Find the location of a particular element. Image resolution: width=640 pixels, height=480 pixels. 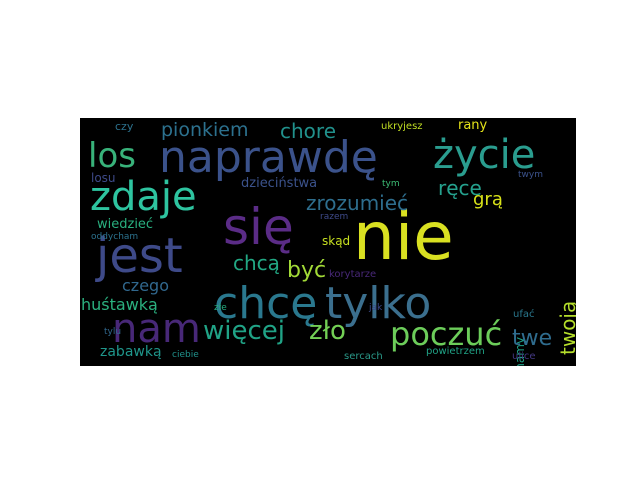

word-zrozumiec: zrozumieć is located at coordinates (357, 203).